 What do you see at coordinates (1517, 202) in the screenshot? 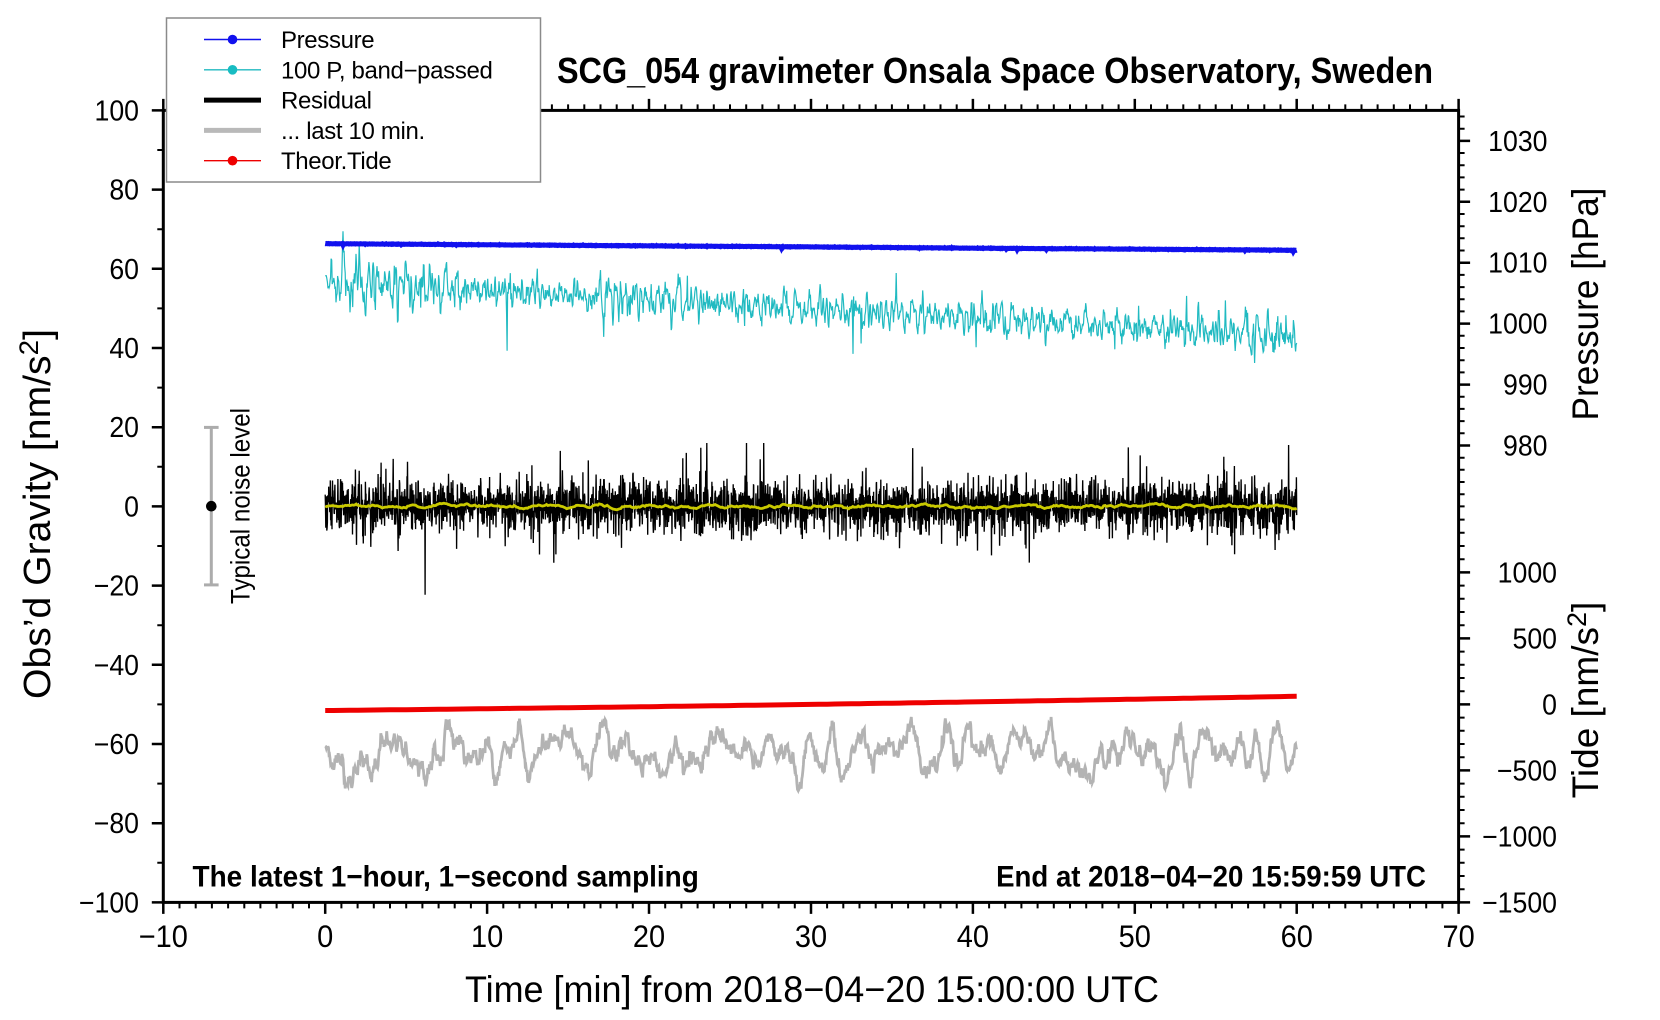
I see `svg-text: 1020` at bounding box center [1517, 202].